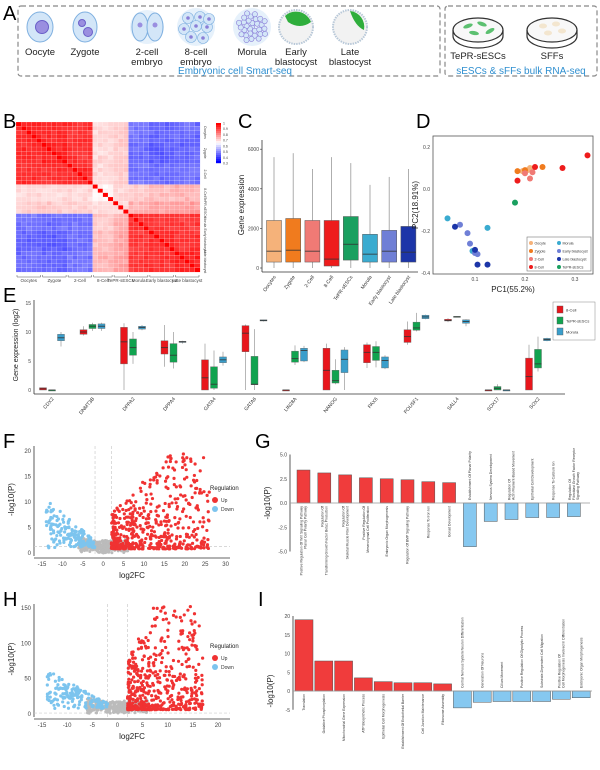 The width and height of the screenshot is (600, 770). Describe the element at coordinates (426, 148) in the screenshot. I see `y-tick-label: 0.2` at that location.